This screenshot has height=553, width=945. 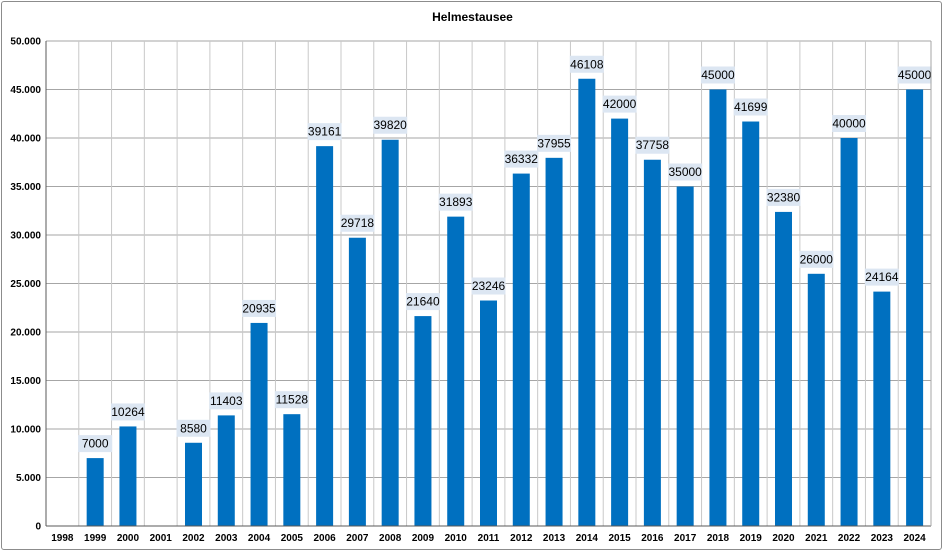 I want to click on x-tick-label: 2016, so click(x=652, y=538).